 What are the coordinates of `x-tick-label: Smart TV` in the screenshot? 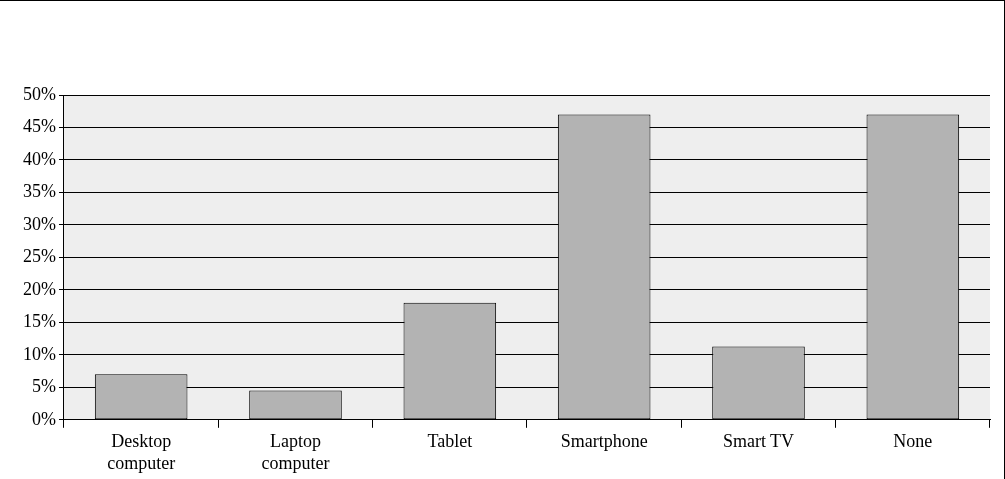 It's located at (758, 441).